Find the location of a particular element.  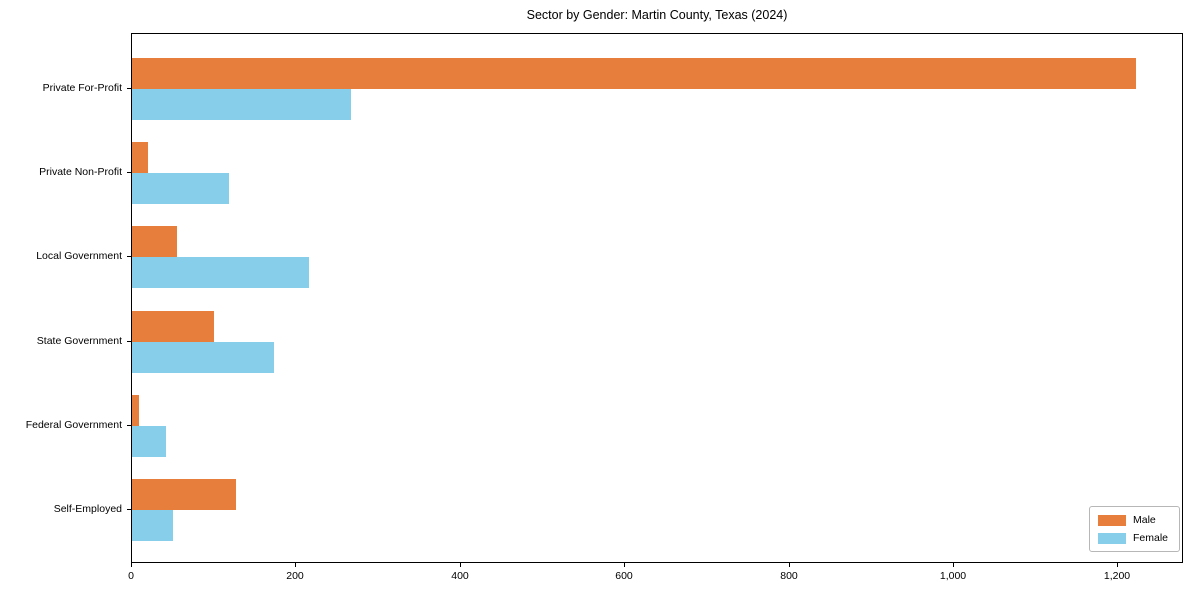

bar-federal-government-female is located at coordinates (149, 441).